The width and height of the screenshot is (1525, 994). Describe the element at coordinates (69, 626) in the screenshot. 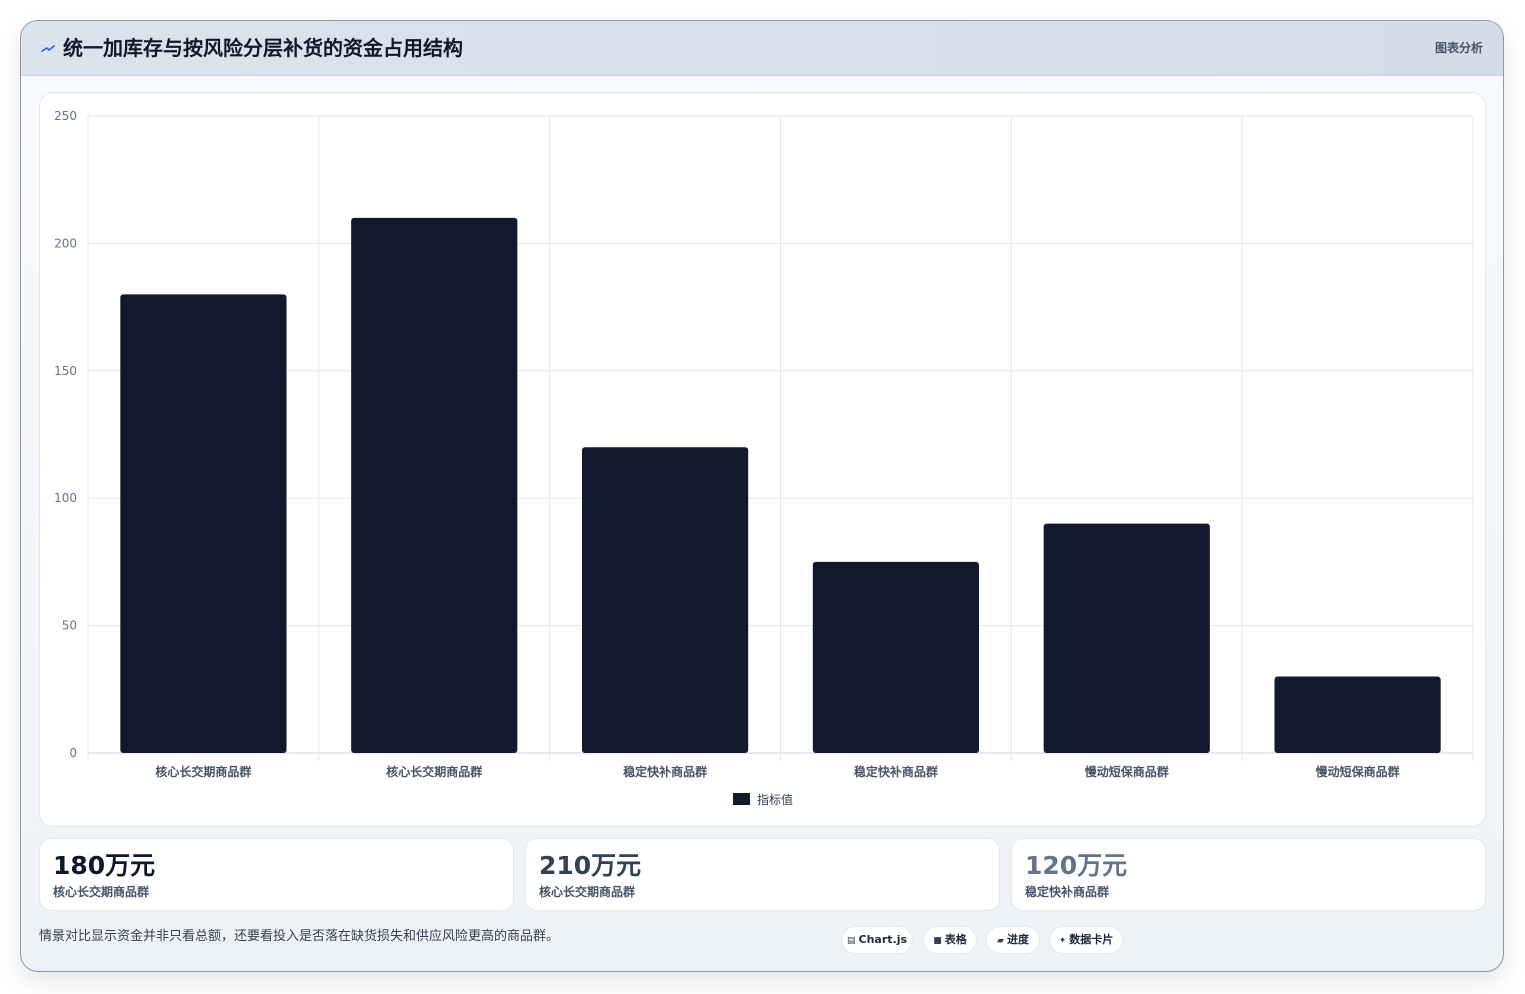

I see `y-tick-label: 50` at that location.